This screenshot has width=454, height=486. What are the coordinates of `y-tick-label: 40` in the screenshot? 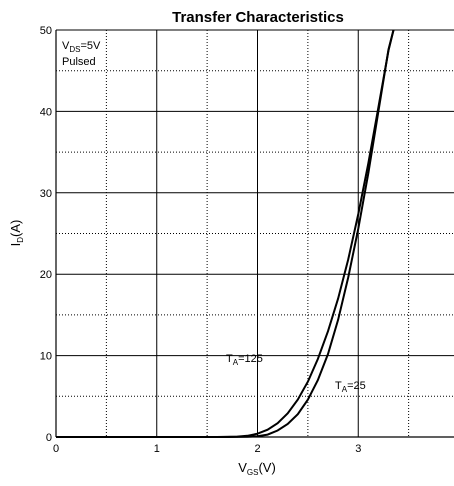 It's located at (46, 112).